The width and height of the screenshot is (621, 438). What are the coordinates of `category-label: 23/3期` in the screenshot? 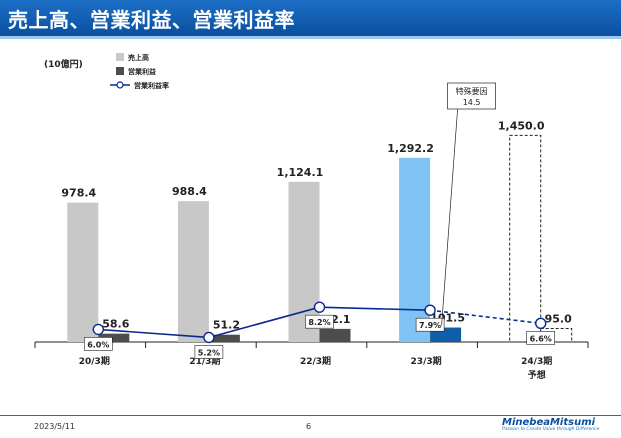 It's located at (426, 361).